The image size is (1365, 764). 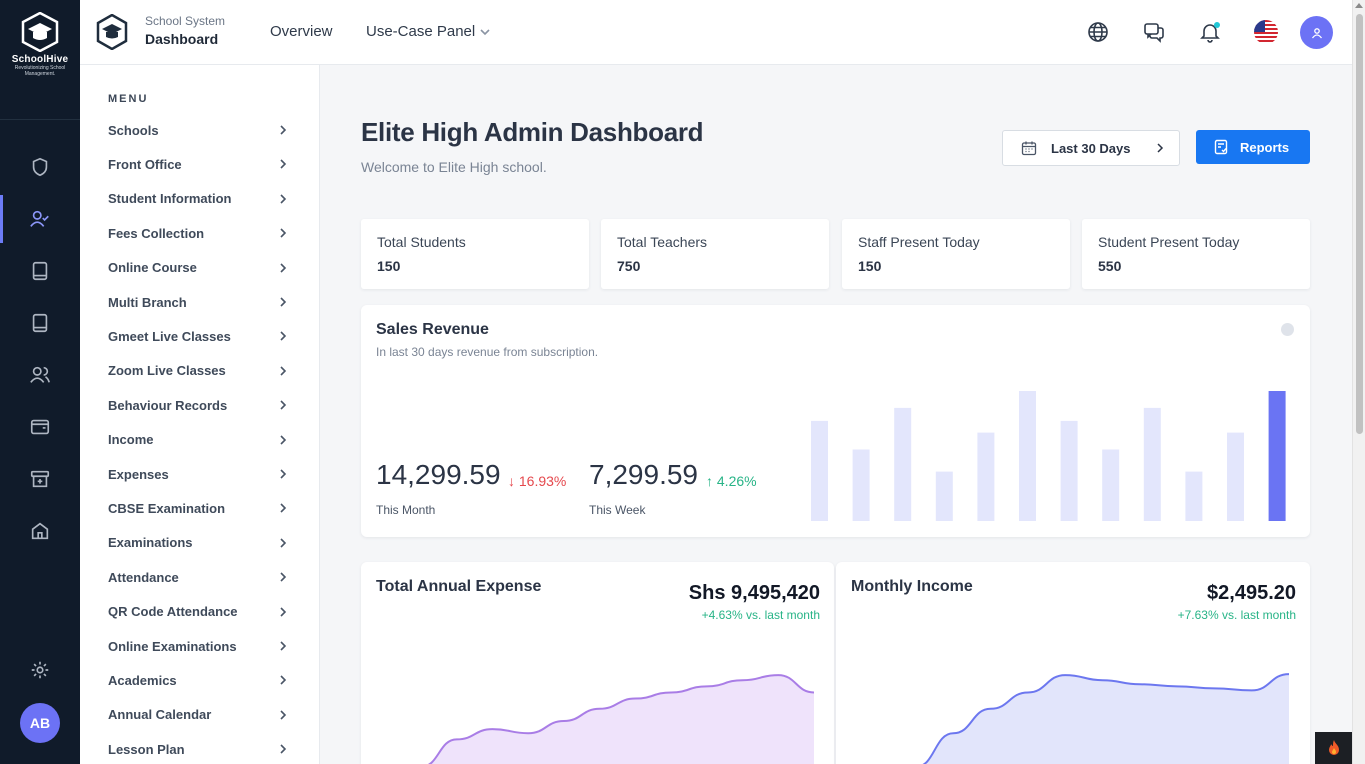 I want to click on nav-overview: Overview, so click(x=301, y=31).